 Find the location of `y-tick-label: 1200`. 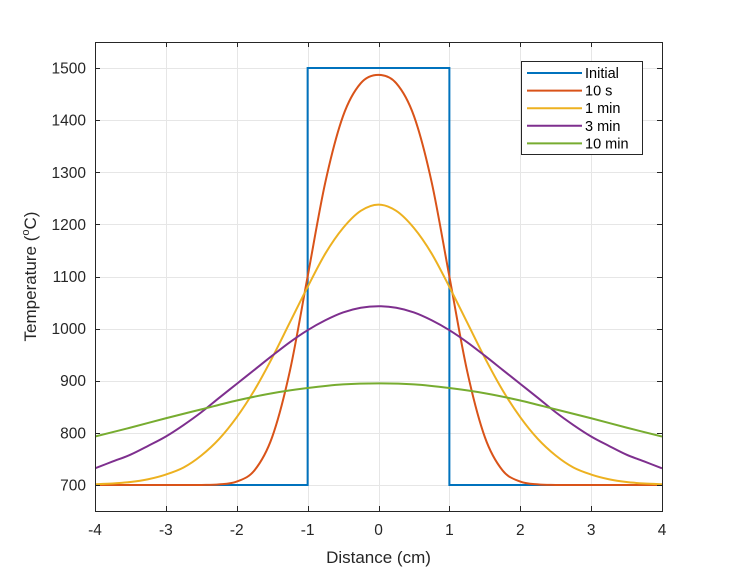

y-tick-label: 1200 is located at coordinates (69, 225).